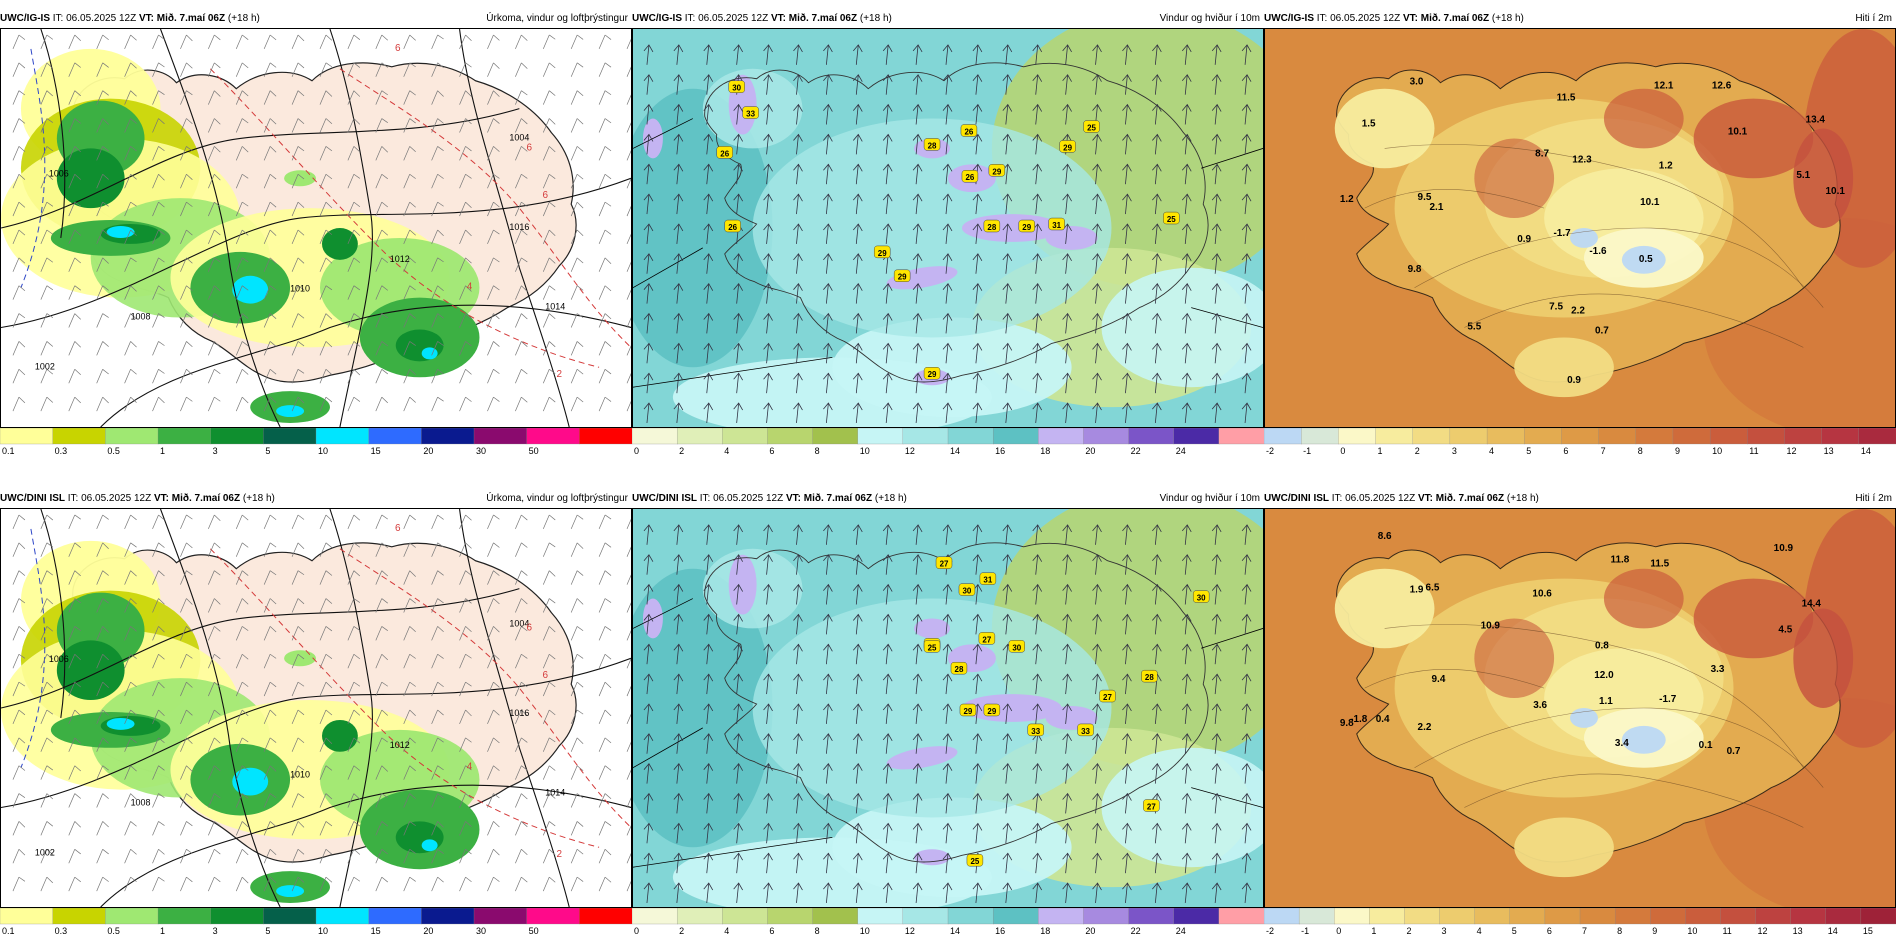 This screenshot has width=1900, height=950. Describe the element at coordinates (1338, 931) in the screenshot. I see `colorbar-tick-label: 0` at that location.